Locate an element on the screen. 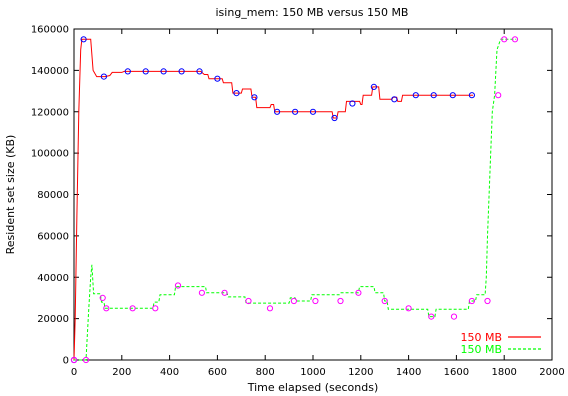 The image size is (568, 396). legend: 150 MB 150 MB is located at coordinates (500, 343).